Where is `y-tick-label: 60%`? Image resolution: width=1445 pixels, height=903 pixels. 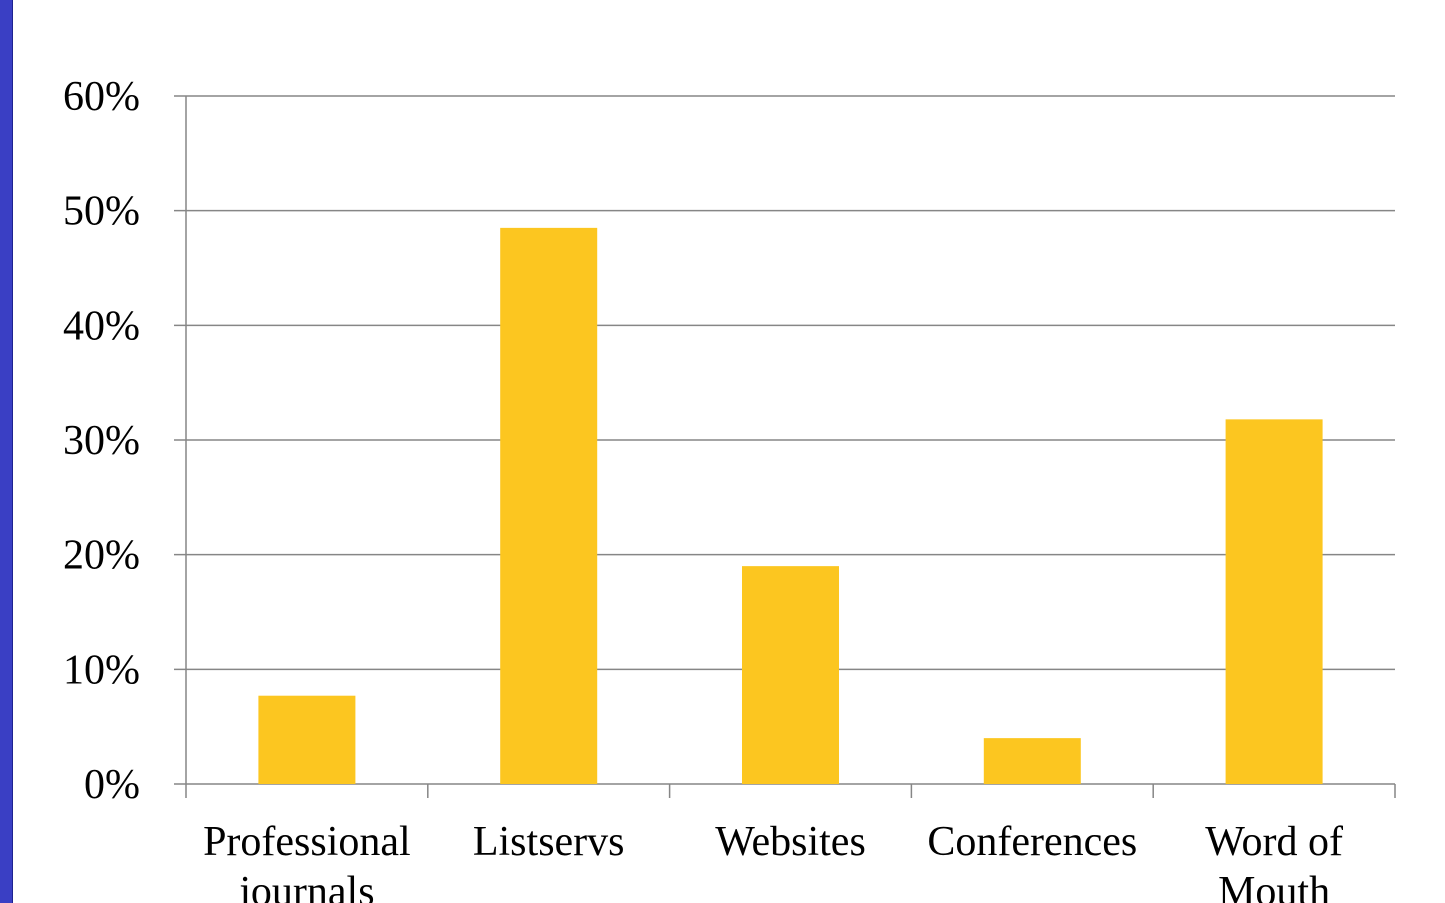
y-tick-label: 60% is located at coordinates (101, 97).